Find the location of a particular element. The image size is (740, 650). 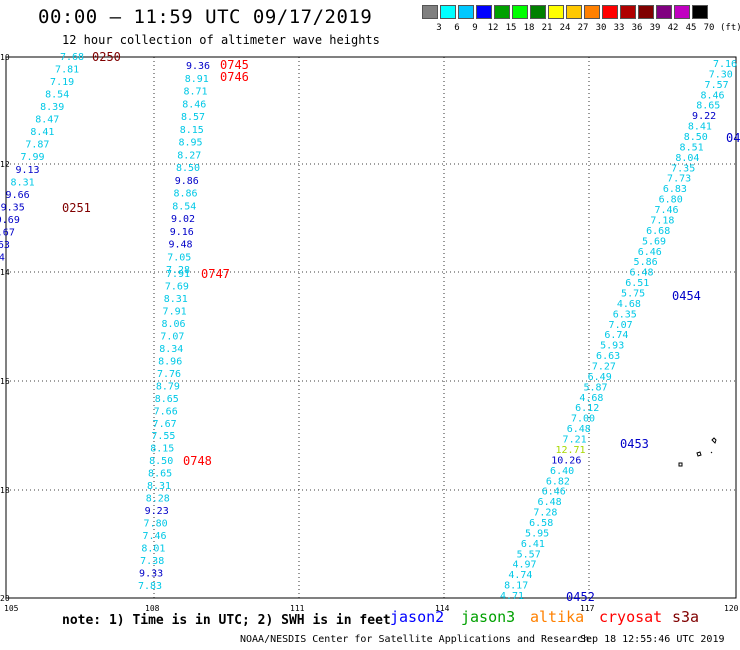

wave-height-value: 5.95 is located at coordinates (537, 533).